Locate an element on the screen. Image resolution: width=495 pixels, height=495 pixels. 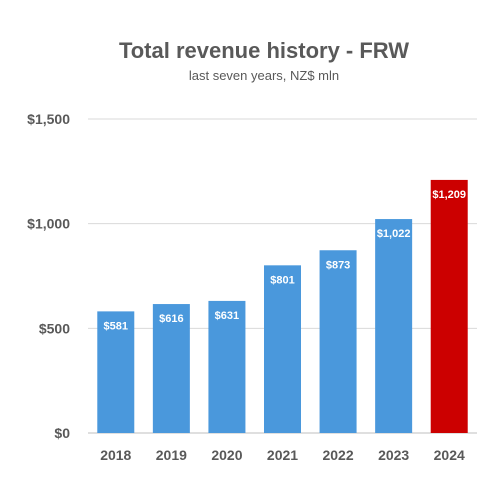
y-tick-label: $500 is located at coordinates (54, 328).